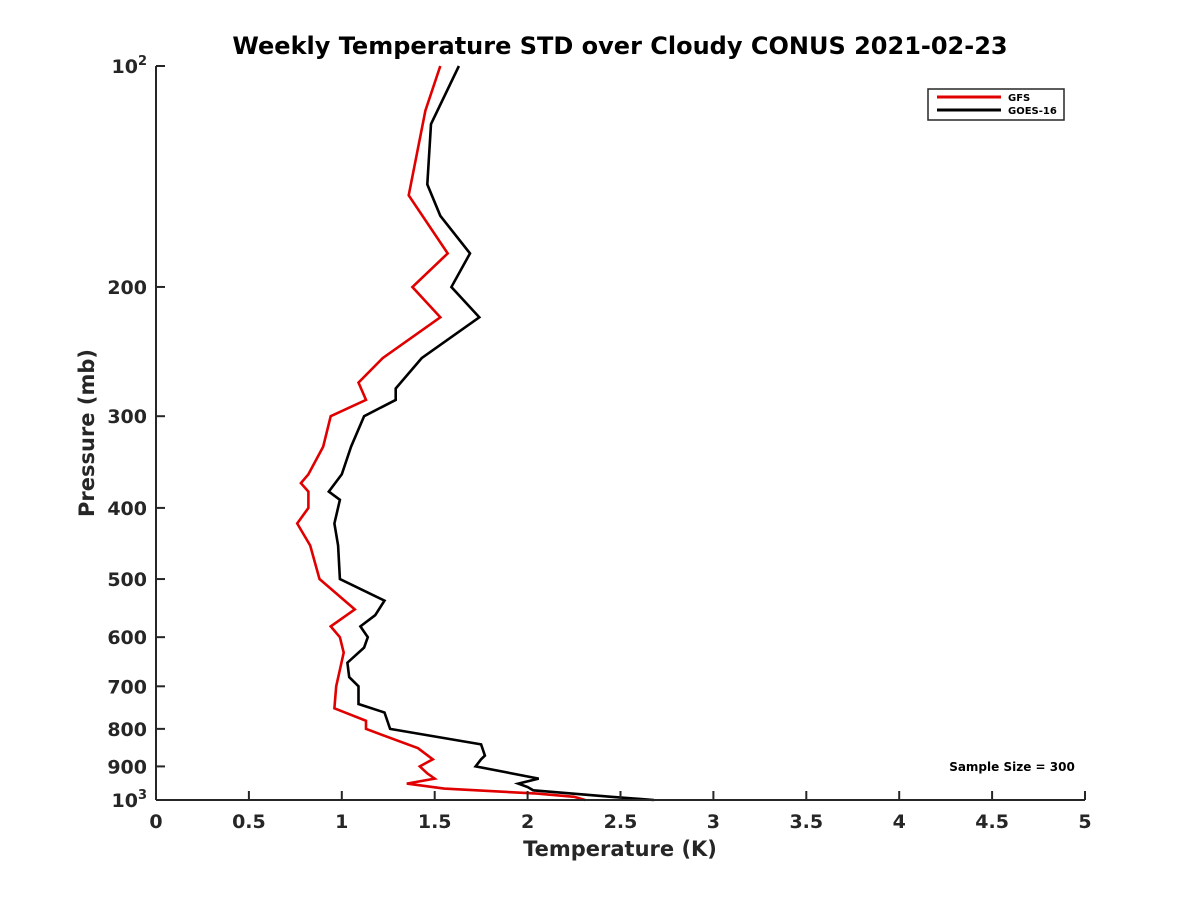  What do you see at coordinates (435, 822) in the screenshot?
I see `x-tick-label: 1.5` at bounding box center [435, 822].